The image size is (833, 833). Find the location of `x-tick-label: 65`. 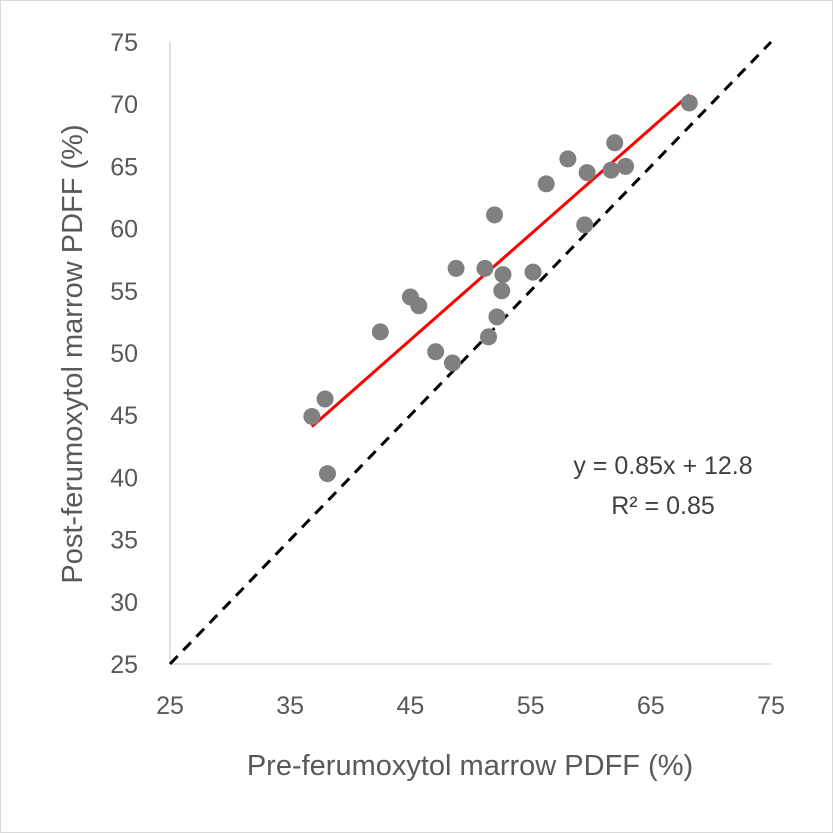

x-tick-label: 65 is located at coordinates (651, 706).